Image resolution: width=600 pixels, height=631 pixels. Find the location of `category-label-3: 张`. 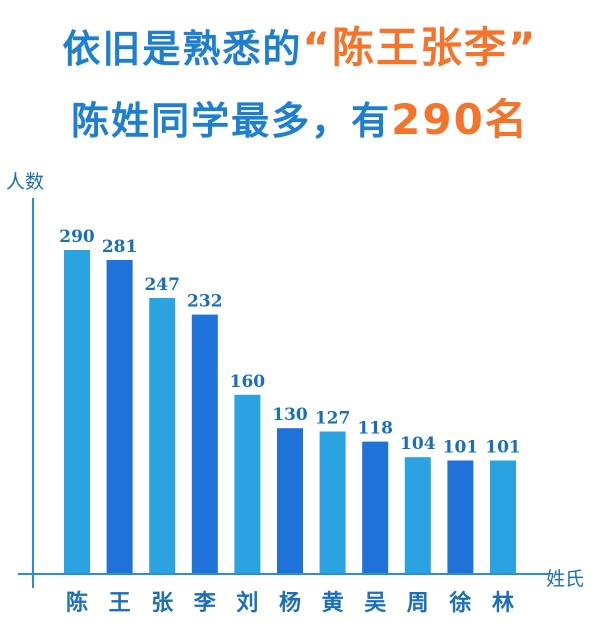

category-label-3: 张 is located at coordinates (162, 603).